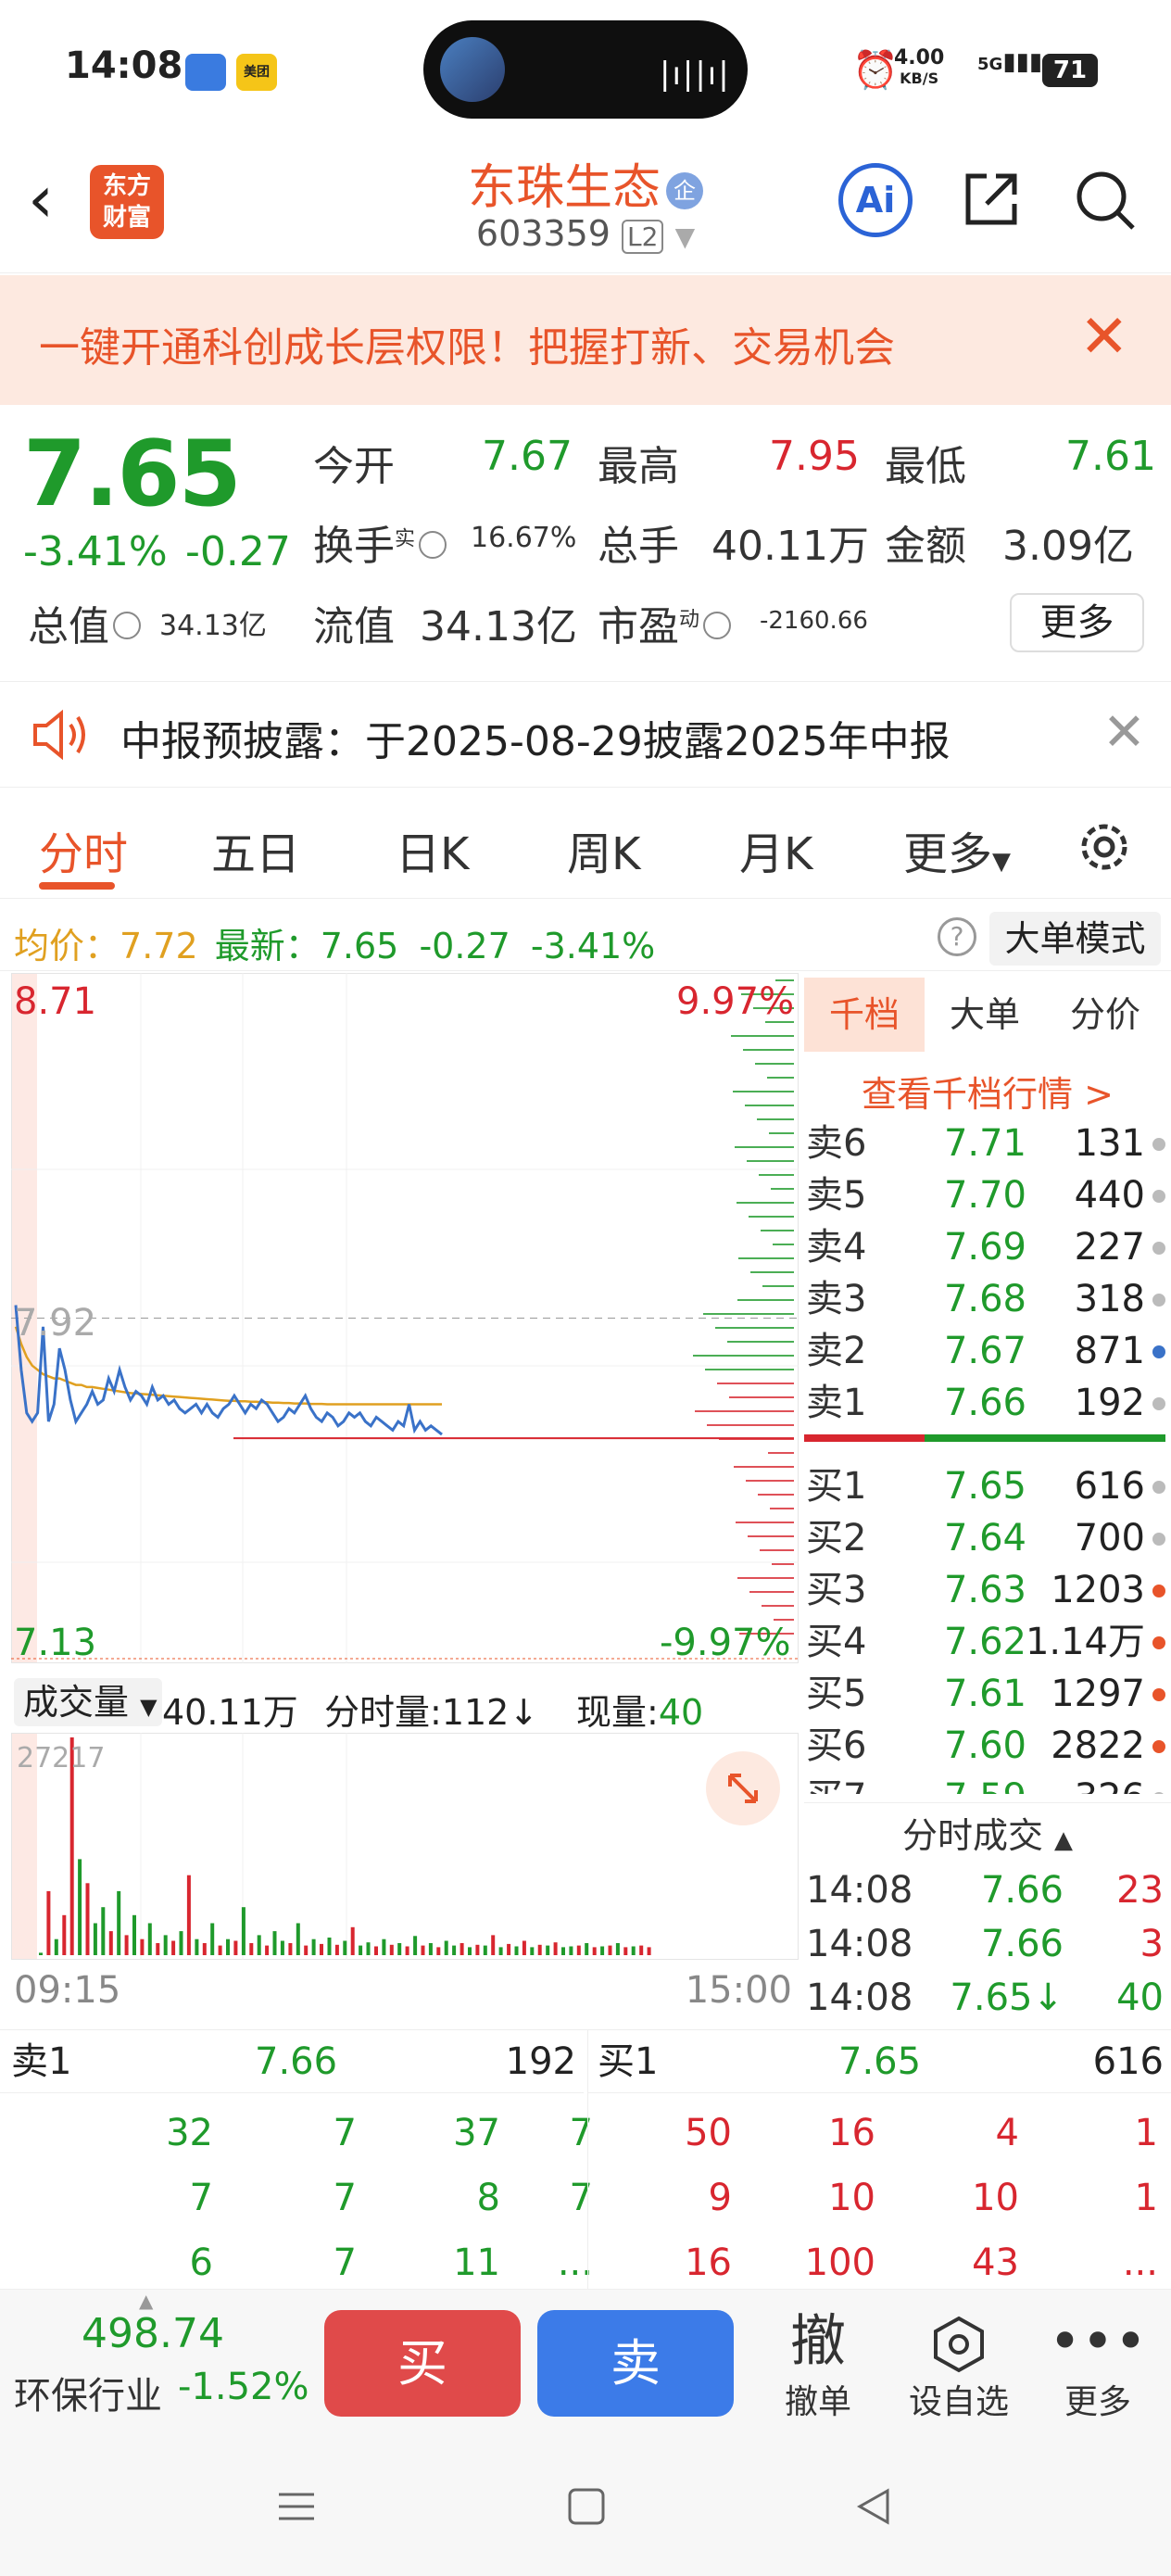 This screenshot has width=1171, height=2576. Describe the element at coordinates (256, 854) in the screenshot. I see `tab-five-day: 五日` at that location.